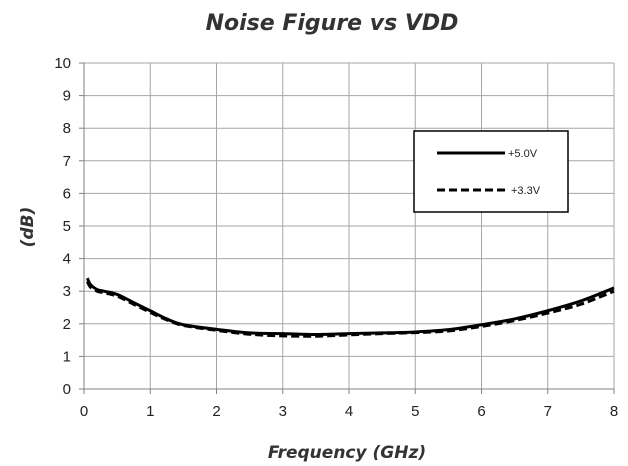 Image resolution: width=628 pixels, height=466 pixels. I want to click on legend: +5.0V +3.3V, so click(491, 171).